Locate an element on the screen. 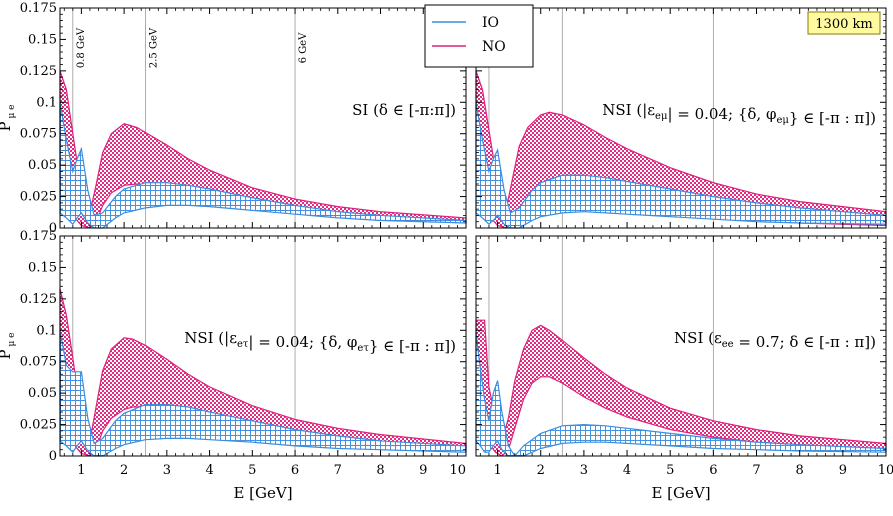  baseline-label: 1300 km is located at coordinates (843, 24).